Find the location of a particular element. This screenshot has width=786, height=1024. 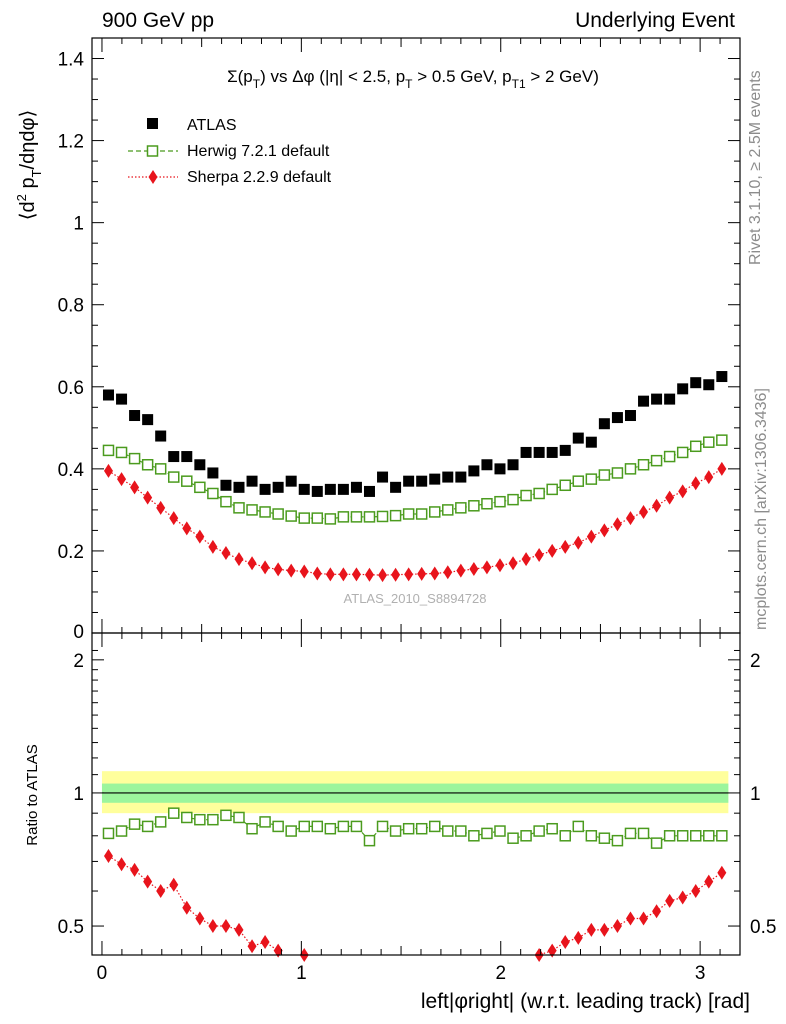

legend-atlas-marker is located at coordinates (152, 123).